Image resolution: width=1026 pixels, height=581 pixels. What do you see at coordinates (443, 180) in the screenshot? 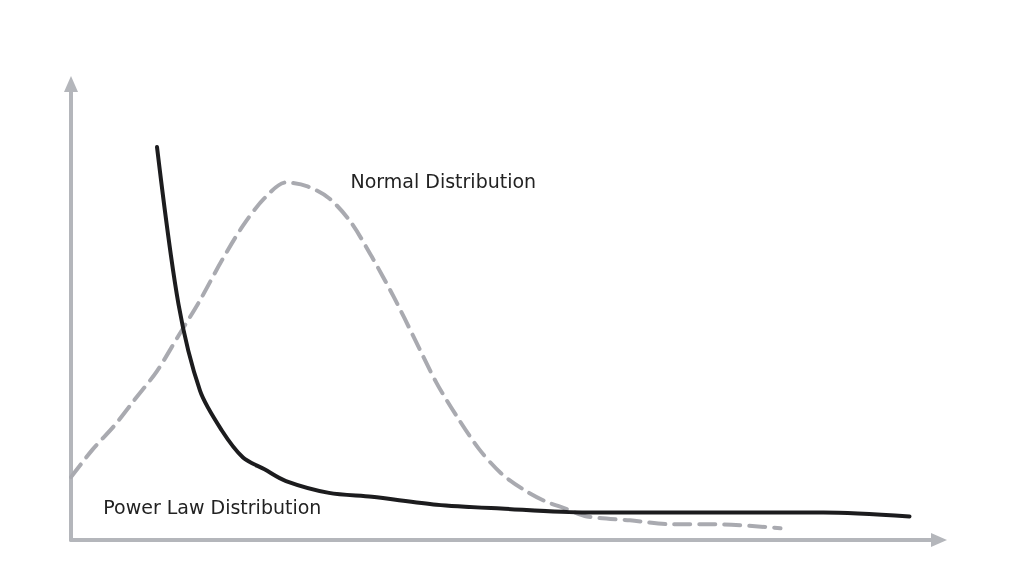
I see `series-label: Normal Distribution` at bounding box center [443, 180].